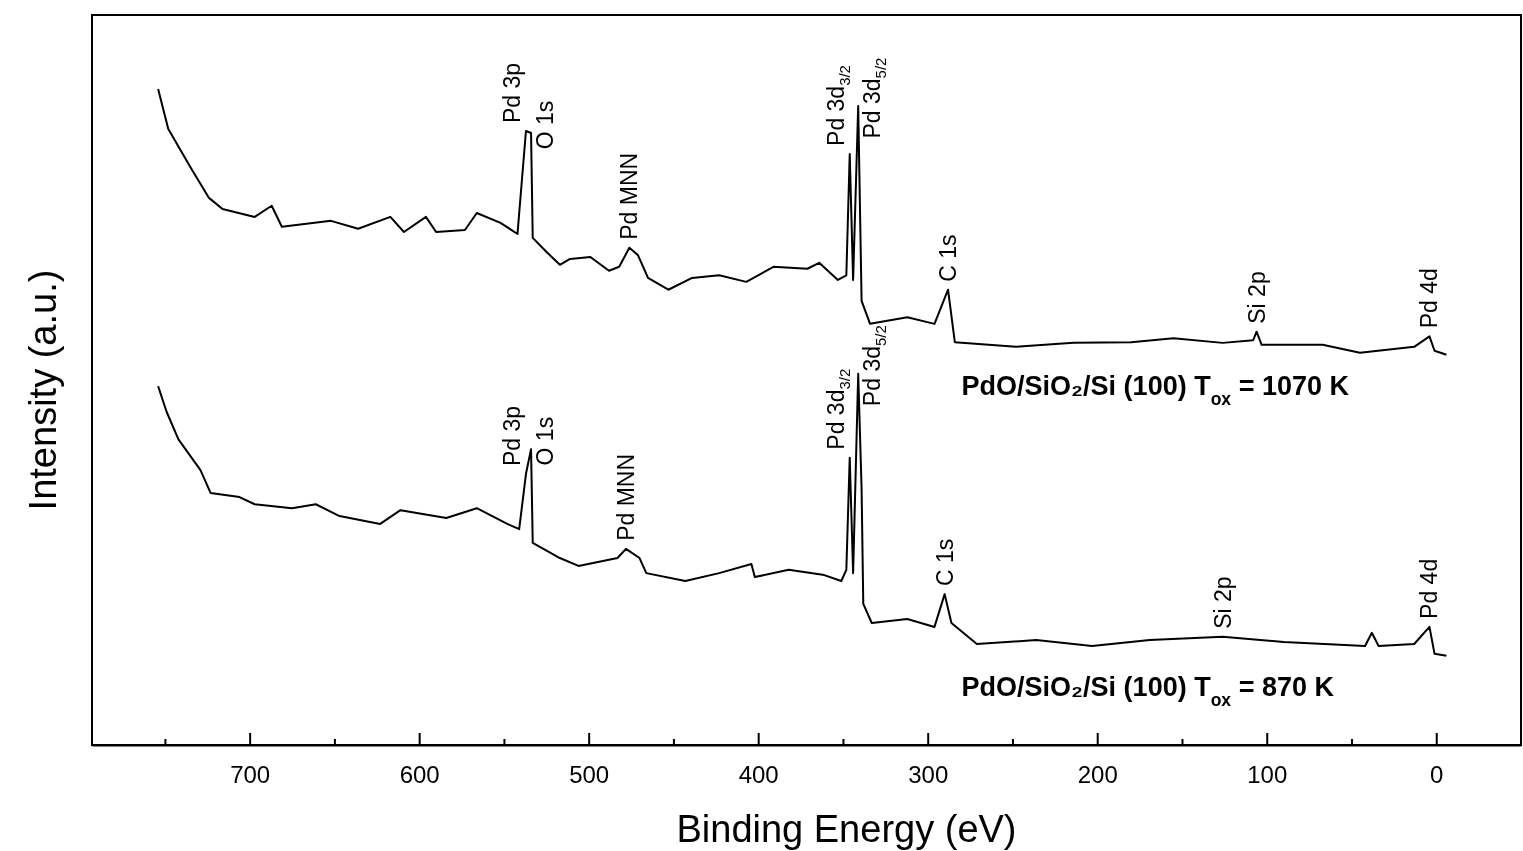  What do you see at coordinates (589, 774) in the screenshot?
I see `x-tick-label: 500` at bounding box center [589, 774].